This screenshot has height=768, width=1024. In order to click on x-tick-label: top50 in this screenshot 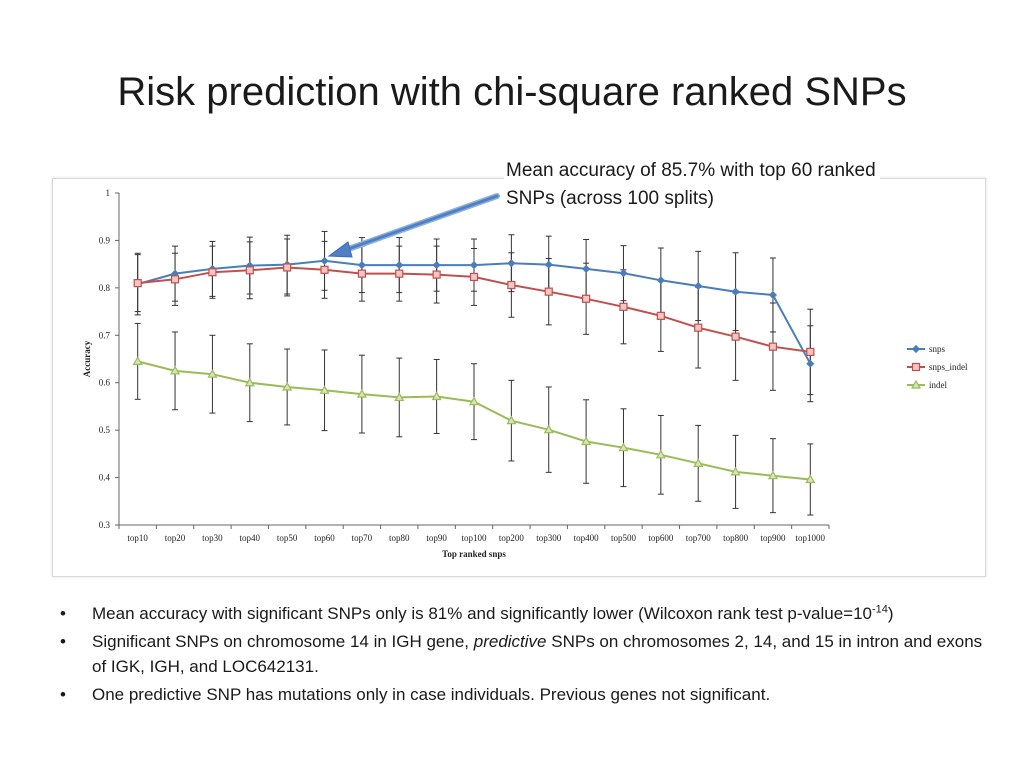, I will do `click(287, 538)`.